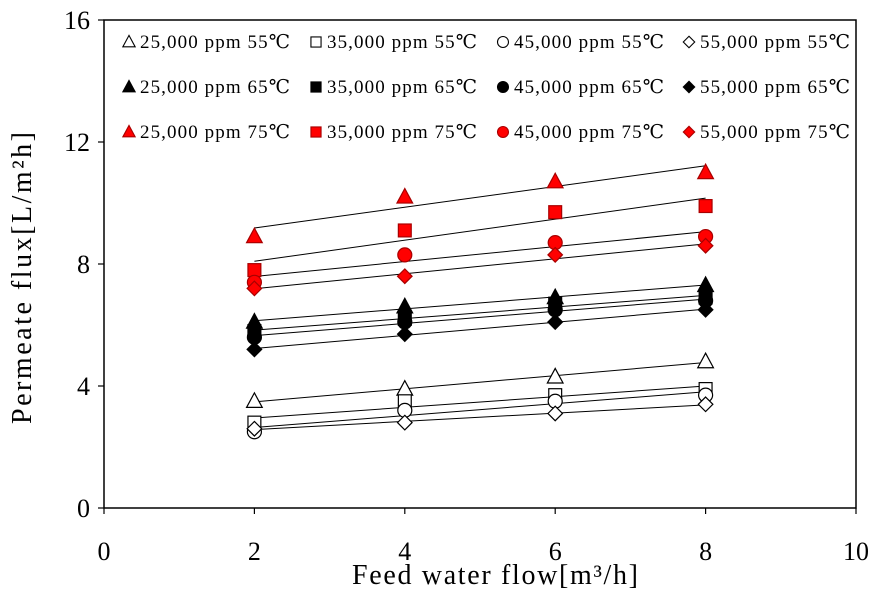  What do you see at coordinates (589, 132) in the screenshot?
I see `legend-label: 45,000 ppm 75℃` at bounding box center [589, 132].